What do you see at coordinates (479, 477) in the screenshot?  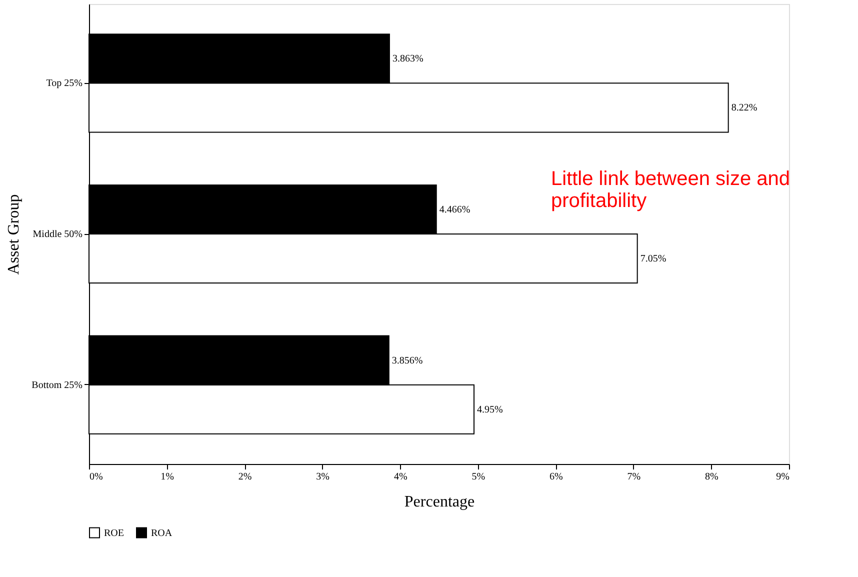 I see `x-tick-label: 5%` at bounding box center [479, 477].